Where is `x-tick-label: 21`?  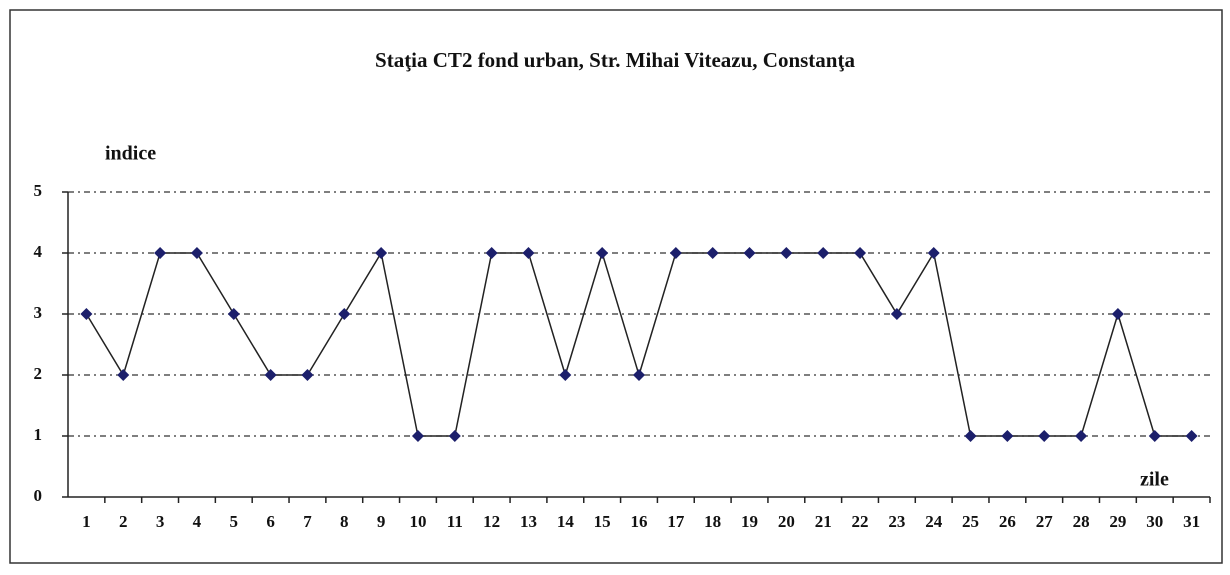 x-tick-label: 21 is located at coordinates (823, 521).